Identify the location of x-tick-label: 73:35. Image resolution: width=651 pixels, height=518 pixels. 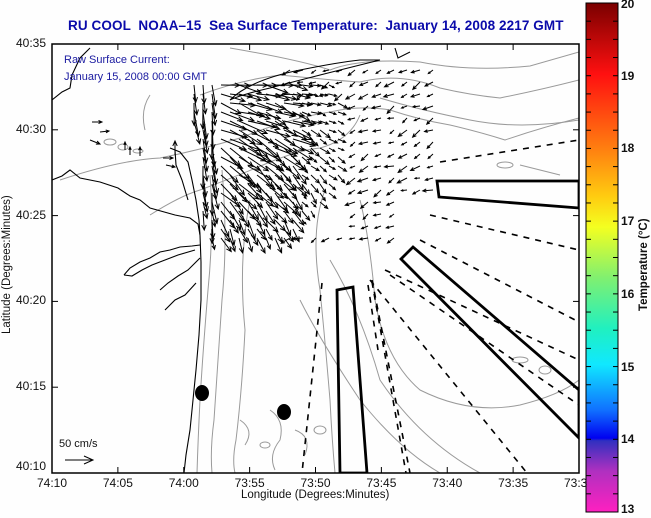
(513, 483).